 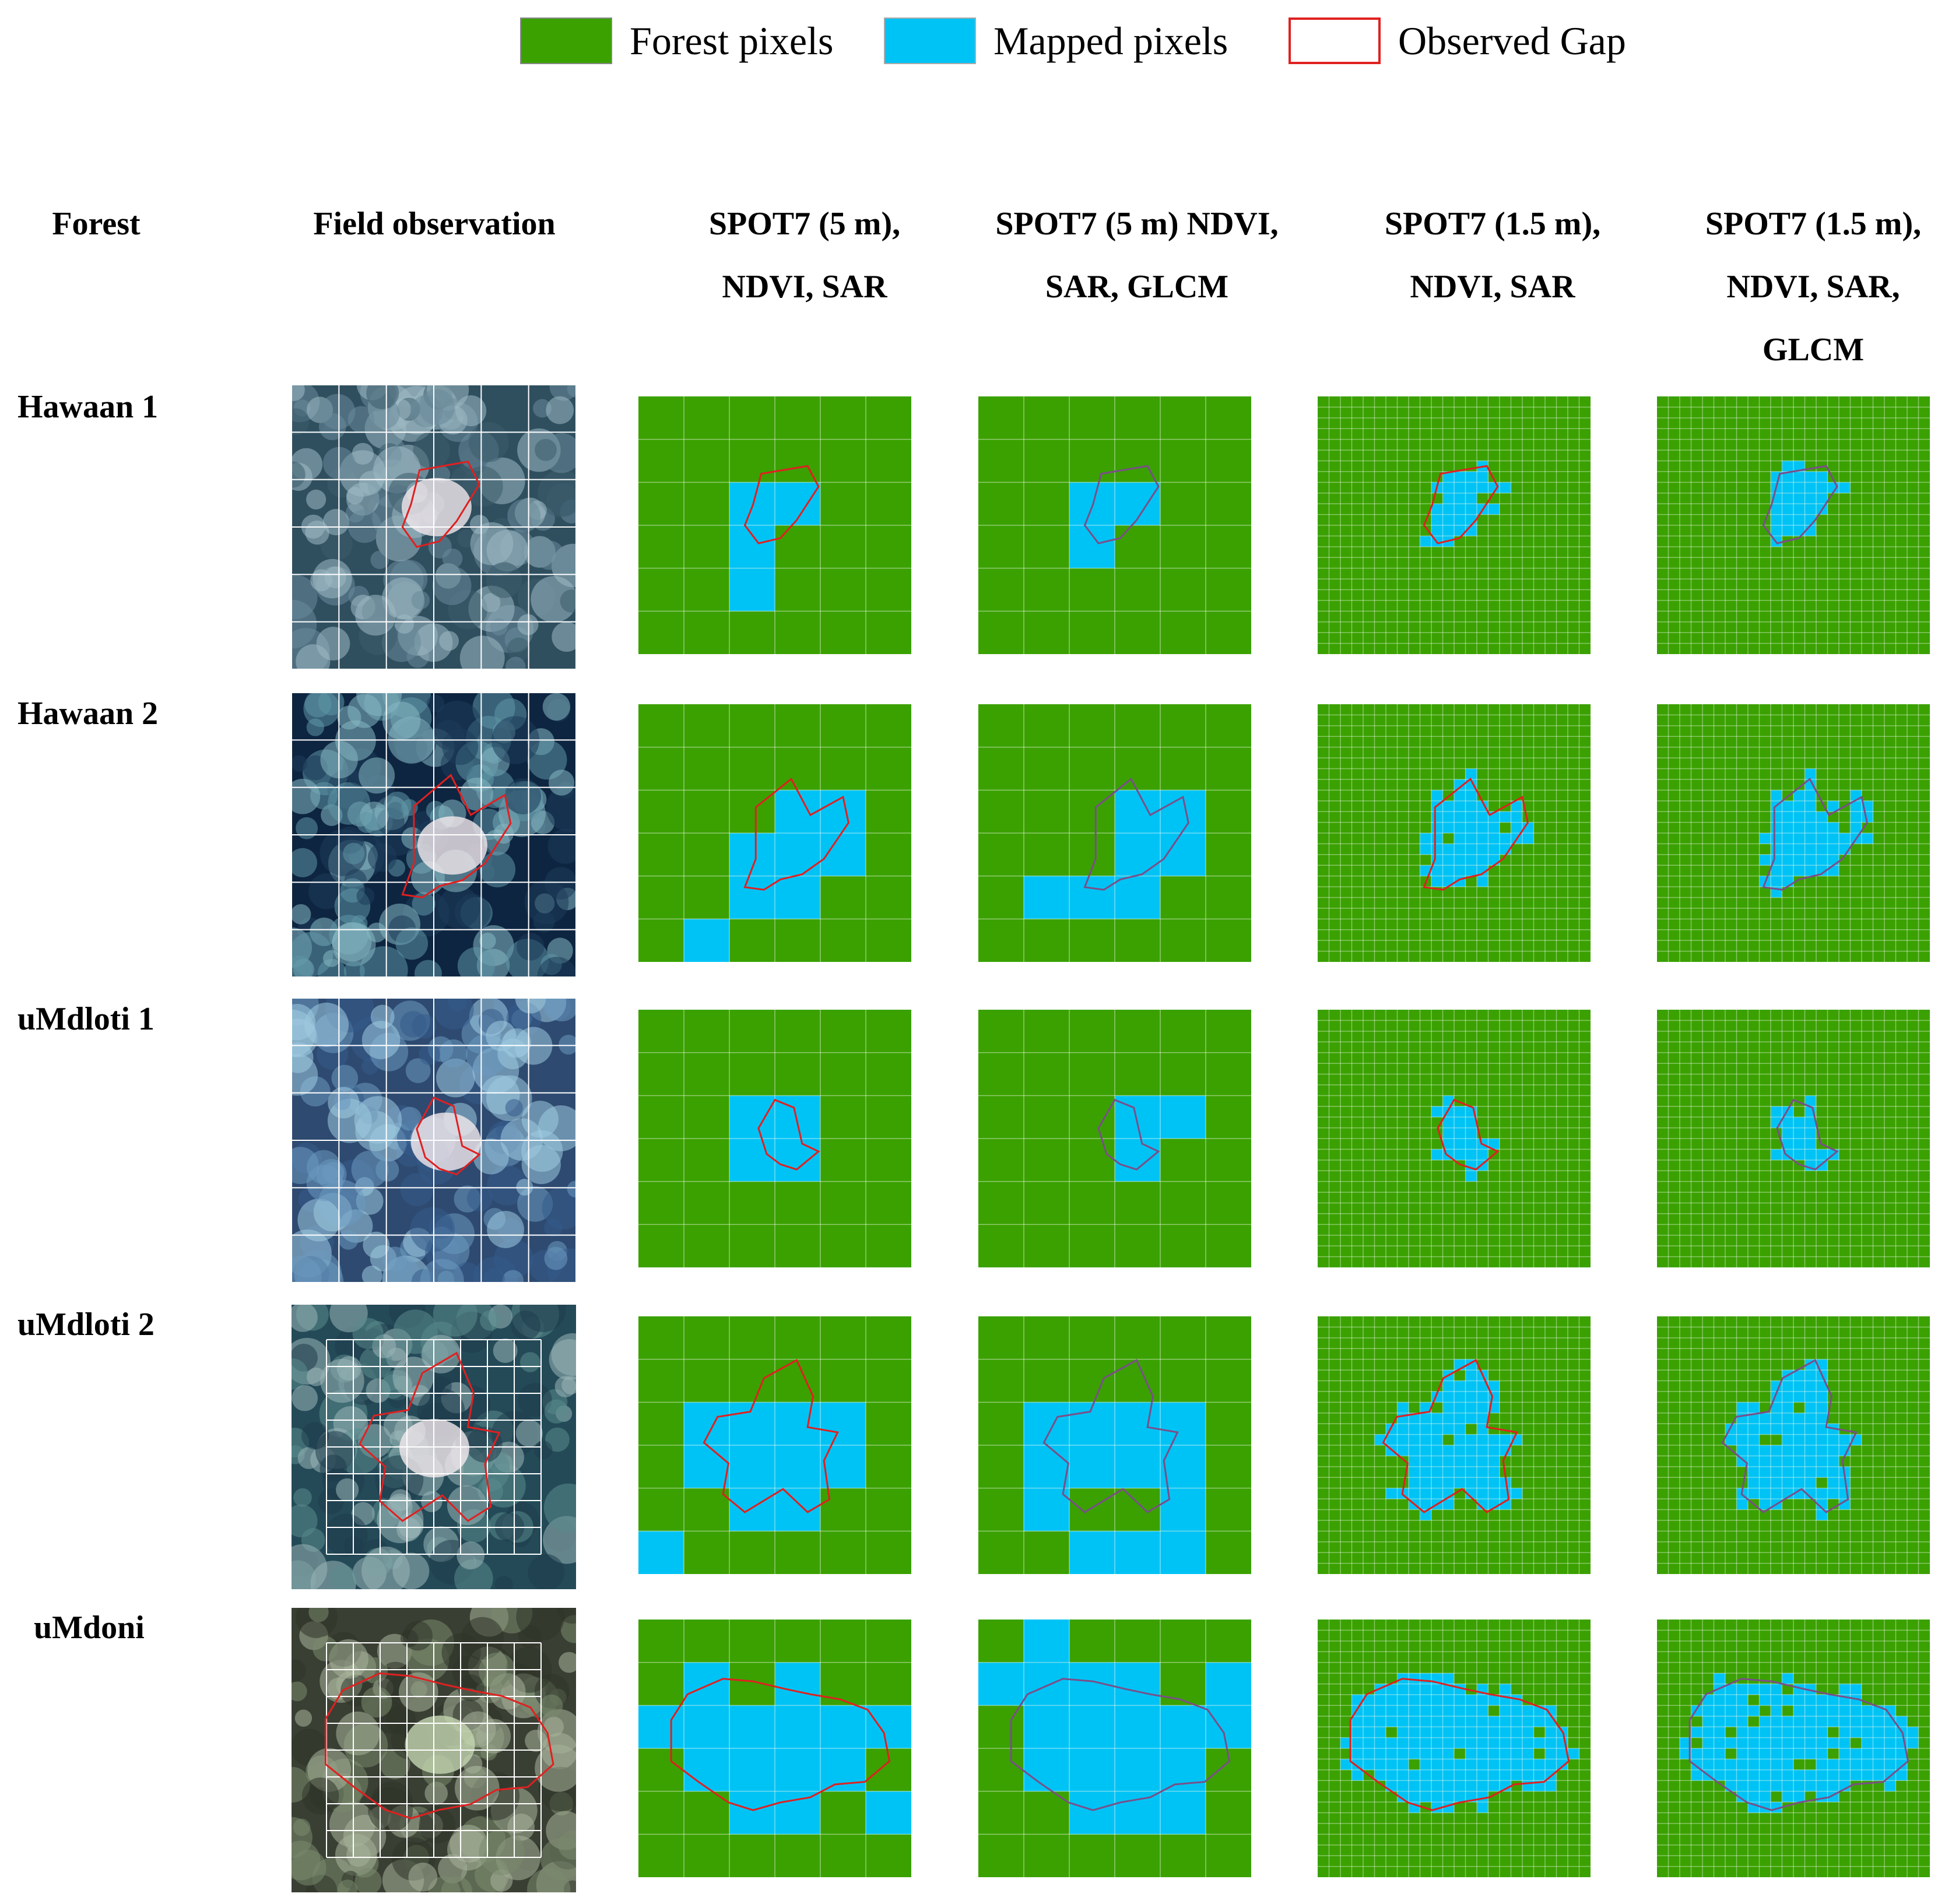 What do you see at coordinates (1813, 287) in the screenshot?
I see `header-line: NDVI, SAR,` at bounding box center [1813, 287].